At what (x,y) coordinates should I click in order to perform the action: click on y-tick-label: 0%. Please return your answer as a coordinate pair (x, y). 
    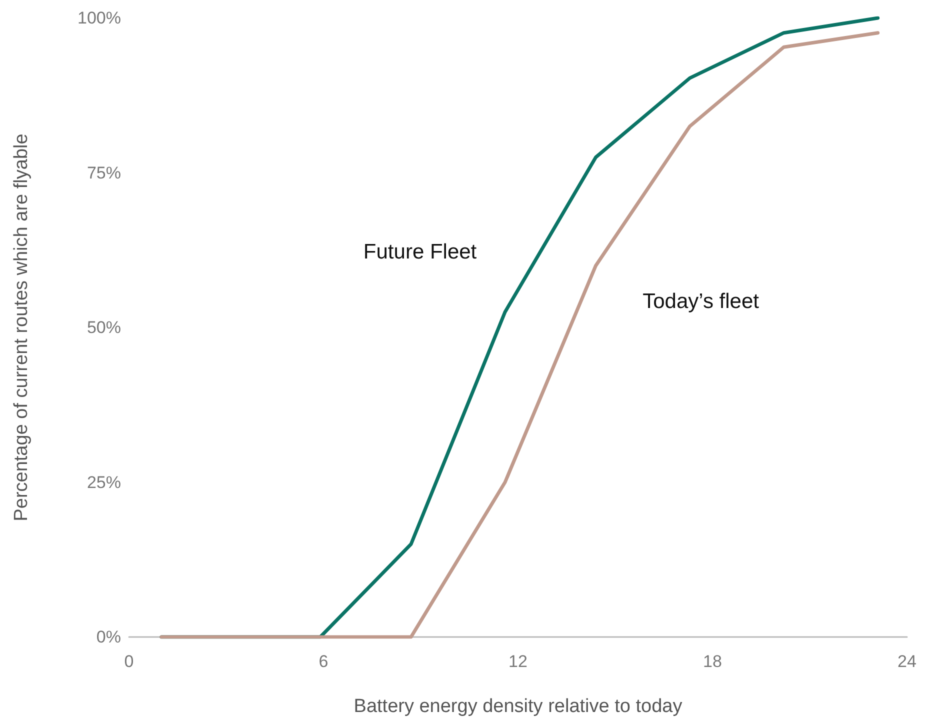
    Looking at the image, I should click on (108, 637).